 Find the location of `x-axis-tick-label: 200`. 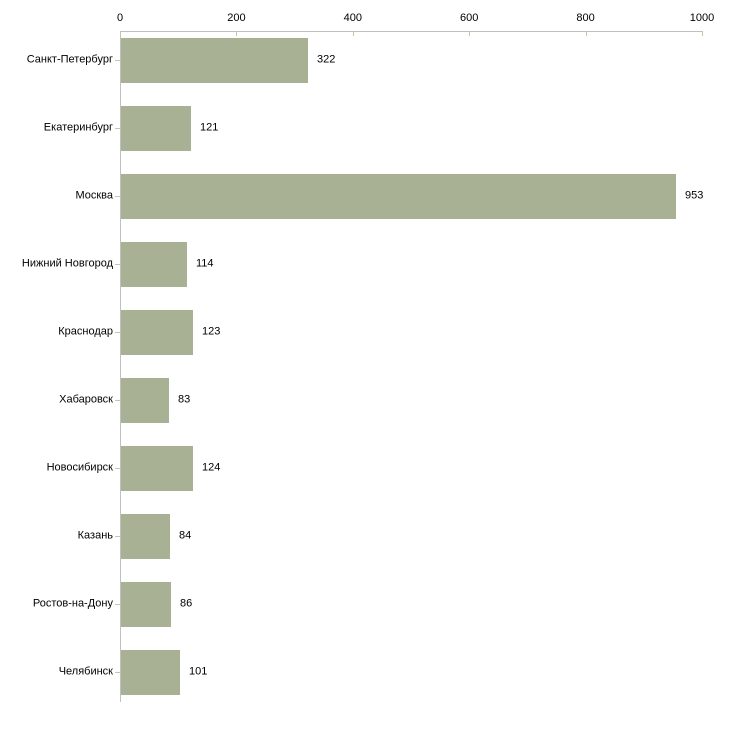

x-axis-tick-label: 200 is located at coordinates (236, 18).